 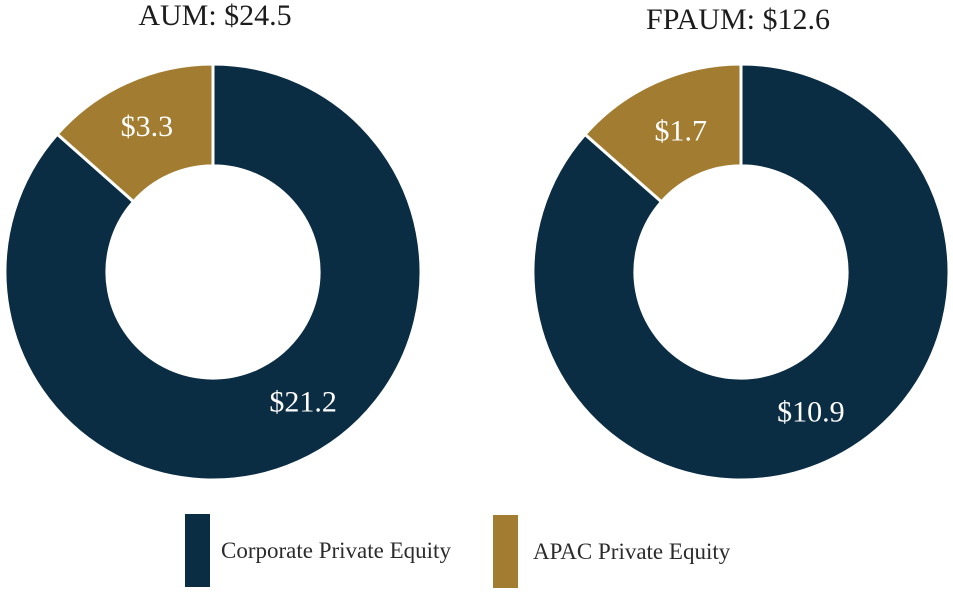 What do you see at coordinates (505, 551) in the screenshot?
I see `legend-swatch-apac-private-equity` at bounding box center [505, 551].